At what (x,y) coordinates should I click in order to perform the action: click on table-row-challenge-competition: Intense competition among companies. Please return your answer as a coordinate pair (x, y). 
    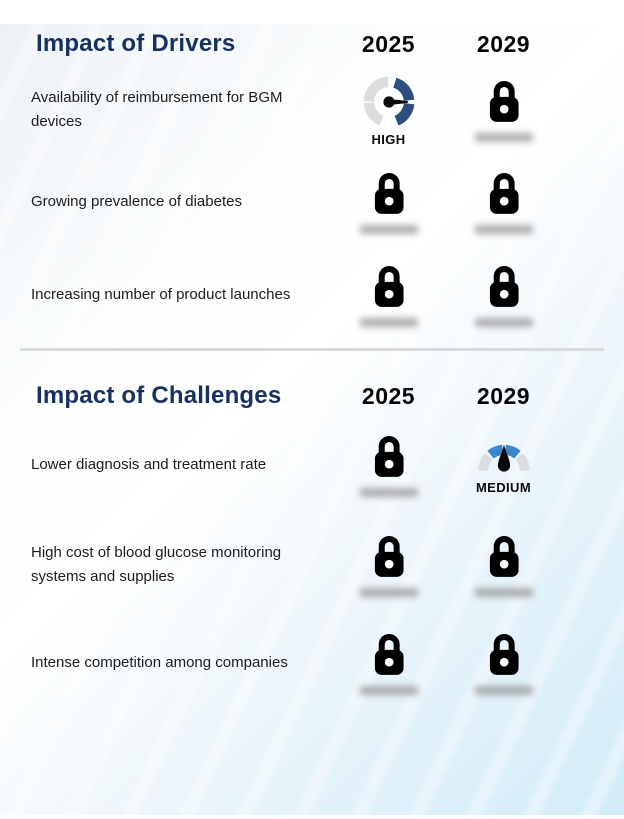
    Looking at the image, I should click on (312, 663).